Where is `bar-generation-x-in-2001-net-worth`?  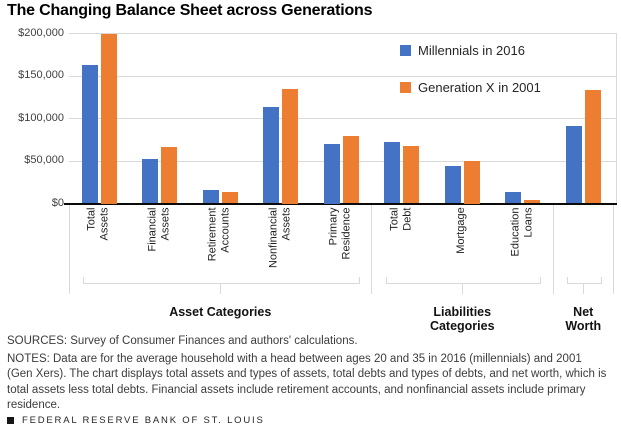 bar-generation-x-in-2001-net-worth is located at coordinates (592, 147).